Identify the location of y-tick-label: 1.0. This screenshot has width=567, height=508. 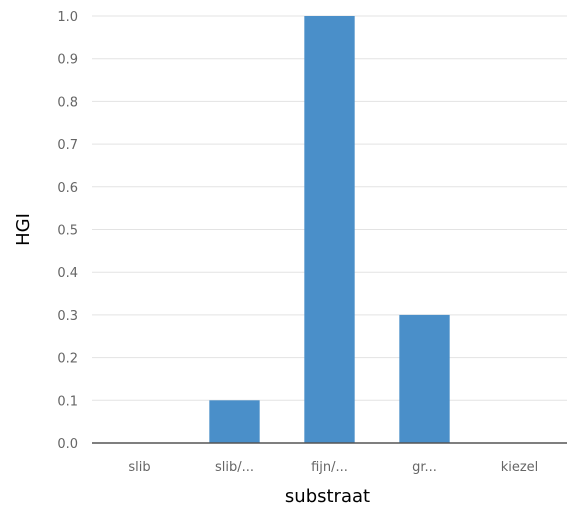
(67, 17).